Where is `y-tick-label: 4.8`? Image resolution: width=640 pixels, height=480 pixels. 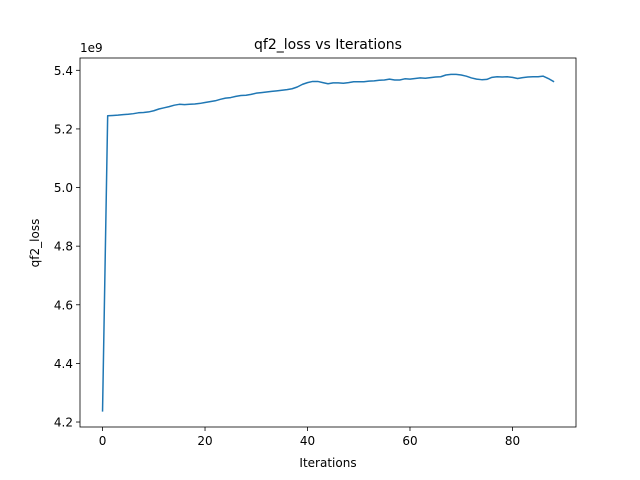 y-tick-label: 4.8 is located at coordinates (63, 247).